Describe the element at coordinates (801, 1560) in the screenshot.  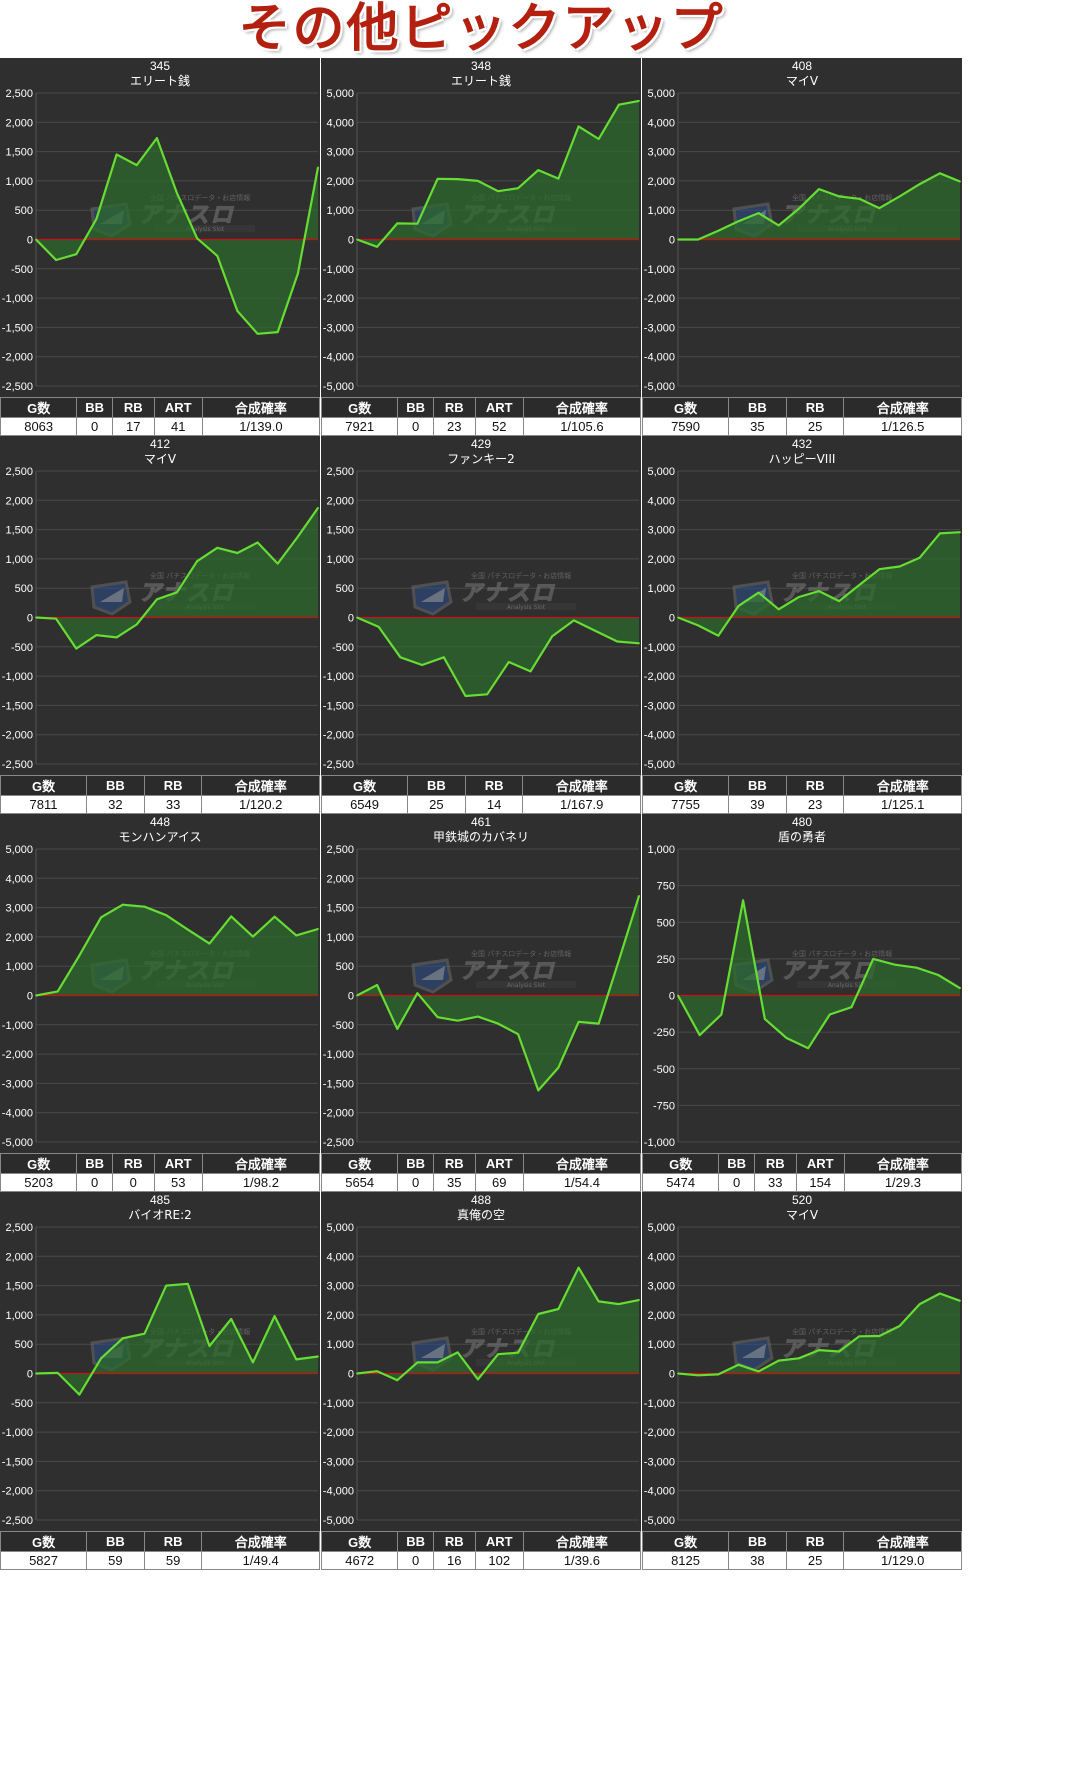
I see `stats-value-row: 8125 38 25 1/129.0` at that location.